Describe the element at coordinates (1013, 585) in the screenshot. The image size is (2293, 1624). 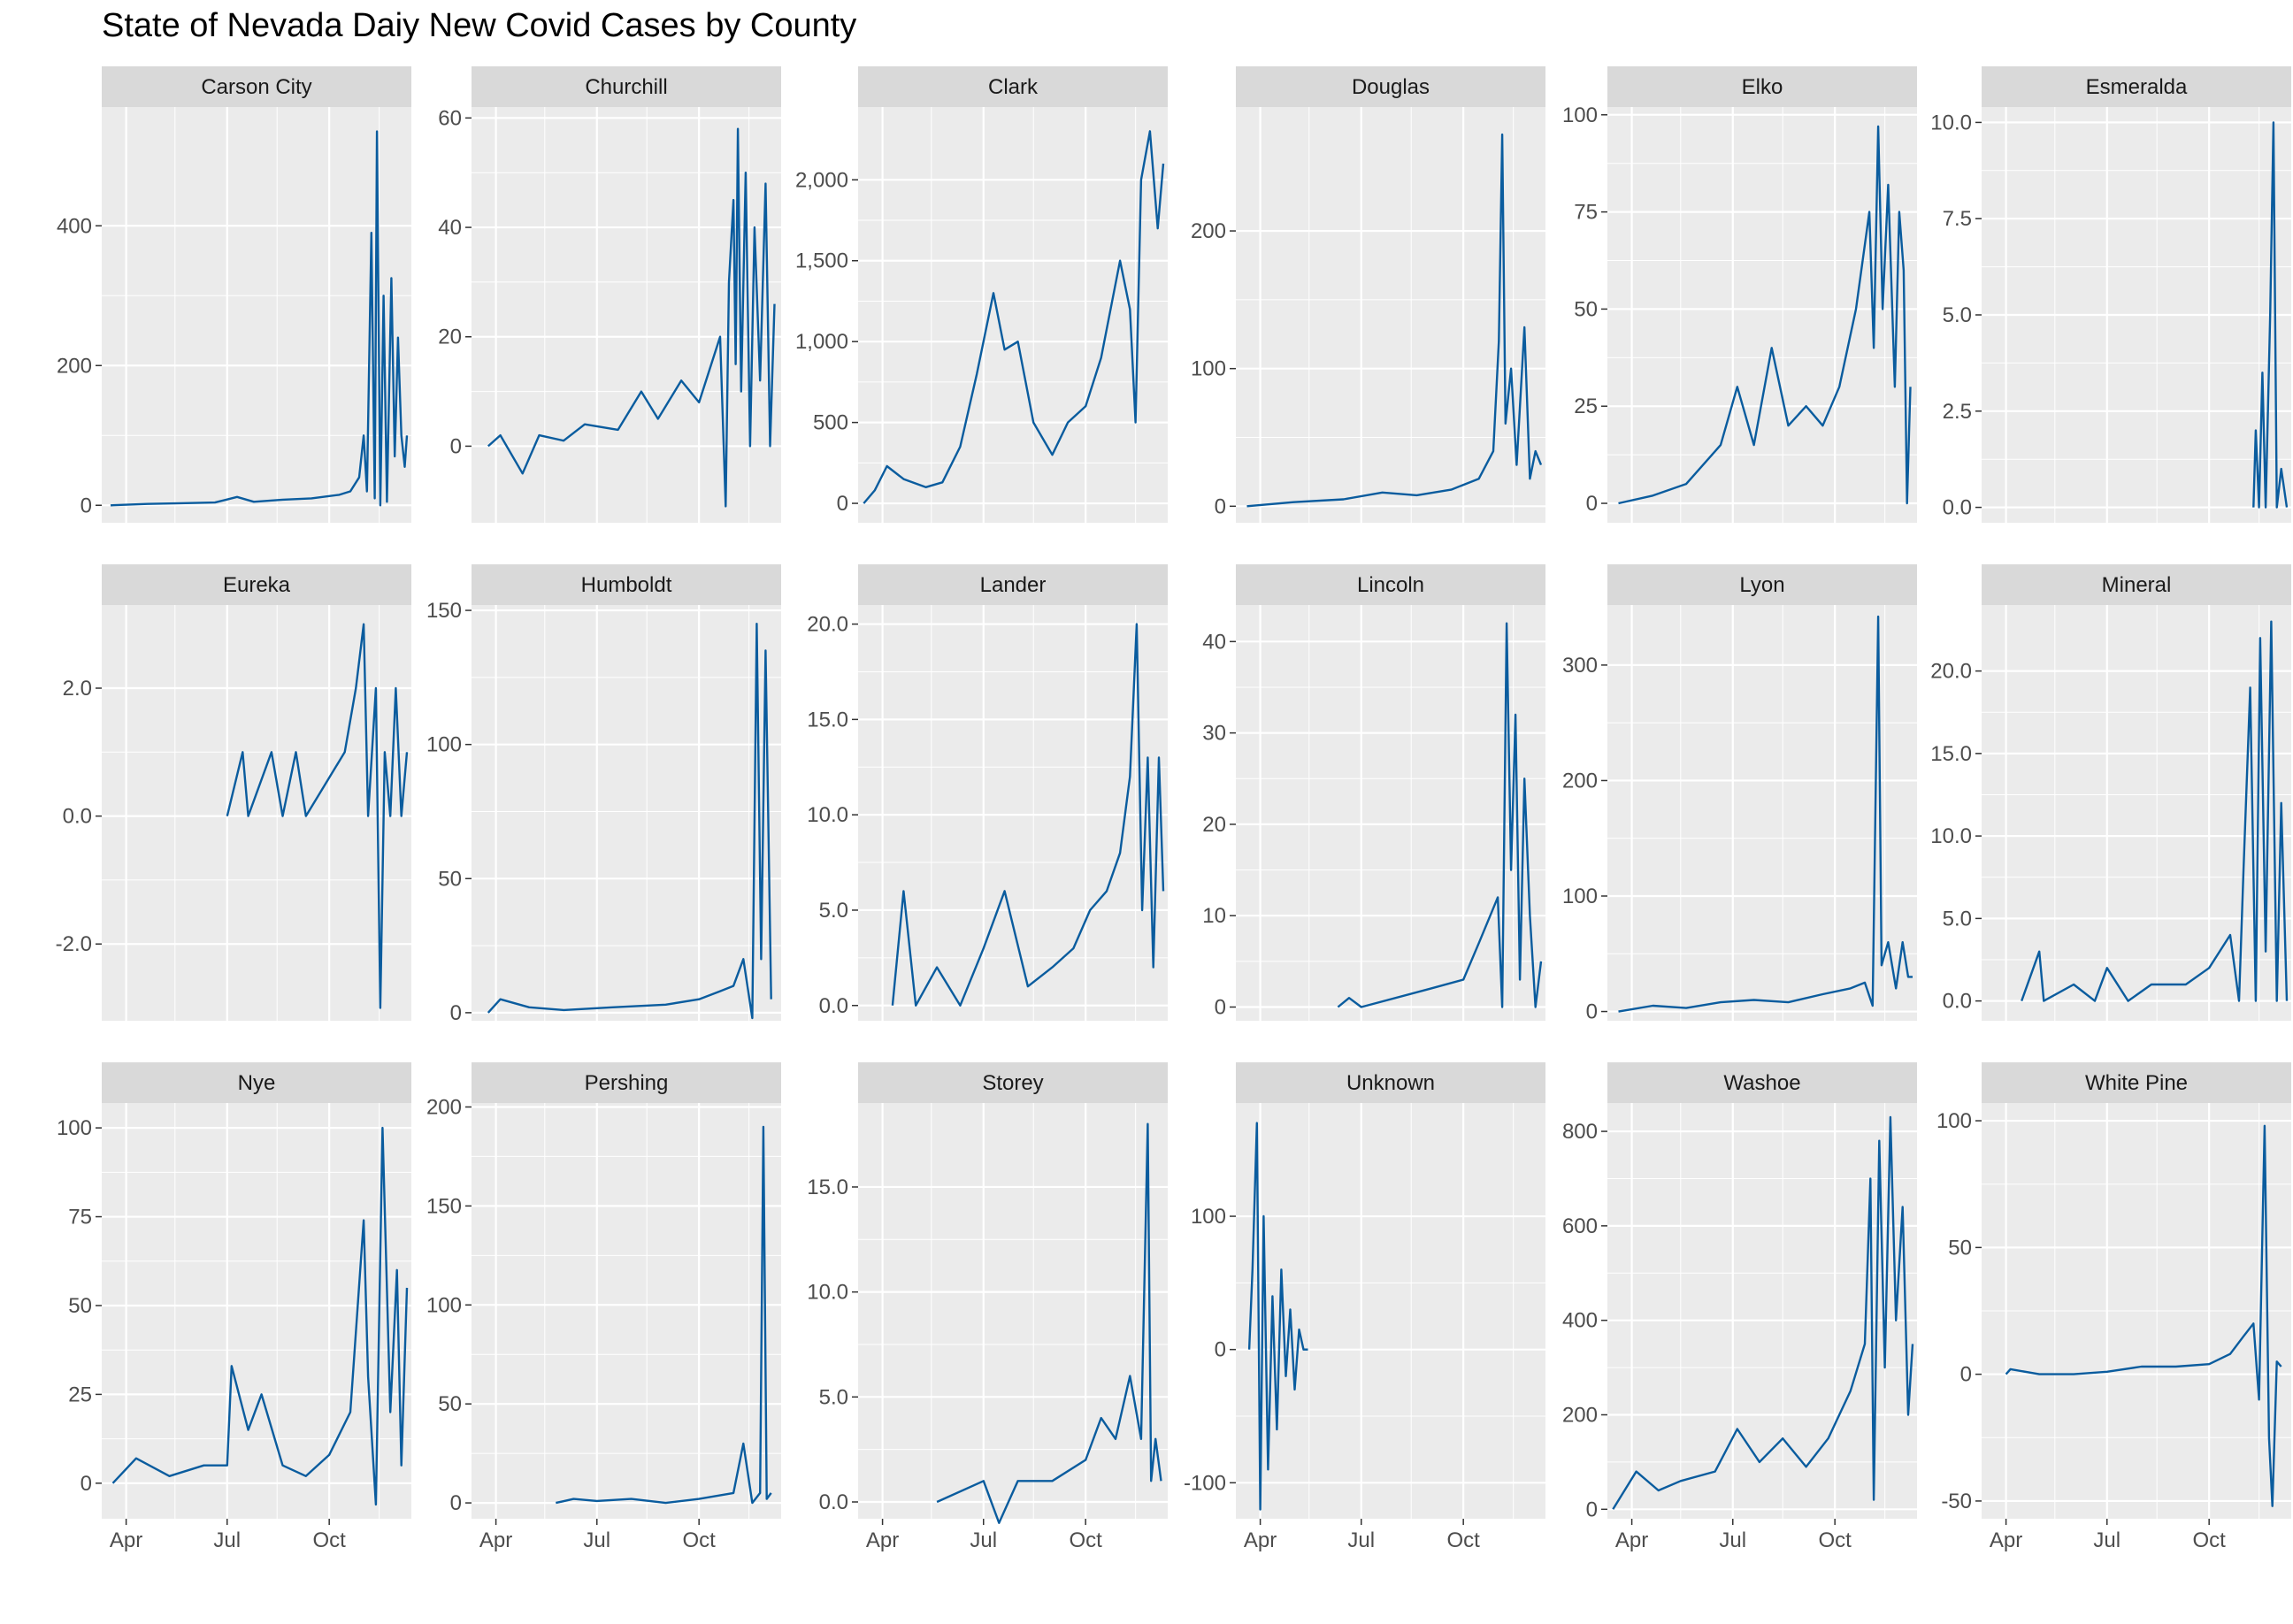
I see `facet-label: Lander` at that location.